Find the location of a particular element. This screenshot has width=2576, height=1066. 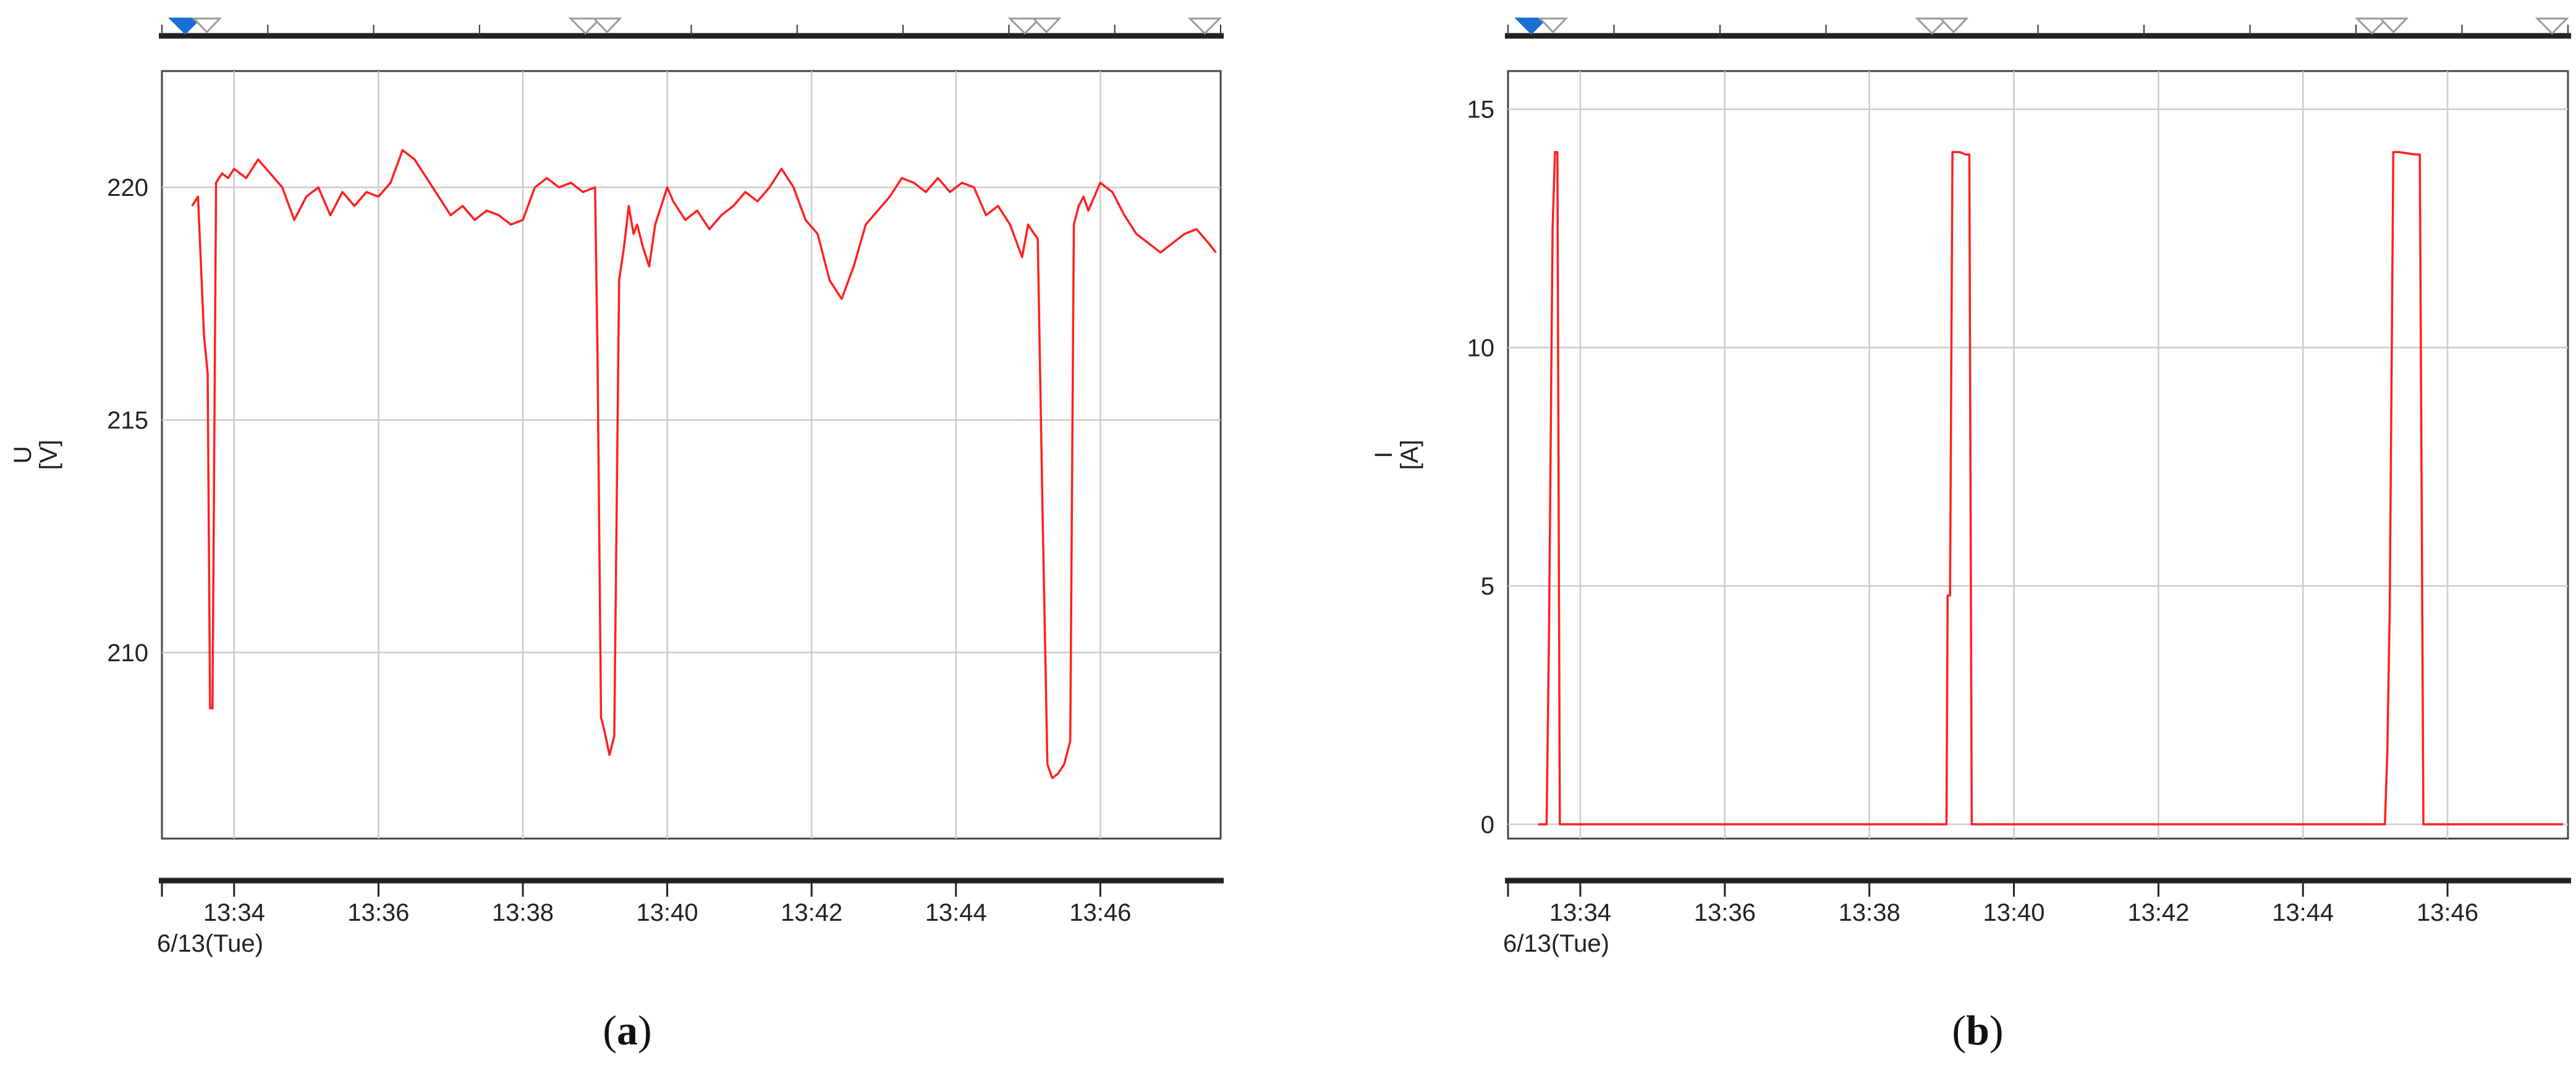

y-tick-label: 0 is located at coordinates (1487, 825).